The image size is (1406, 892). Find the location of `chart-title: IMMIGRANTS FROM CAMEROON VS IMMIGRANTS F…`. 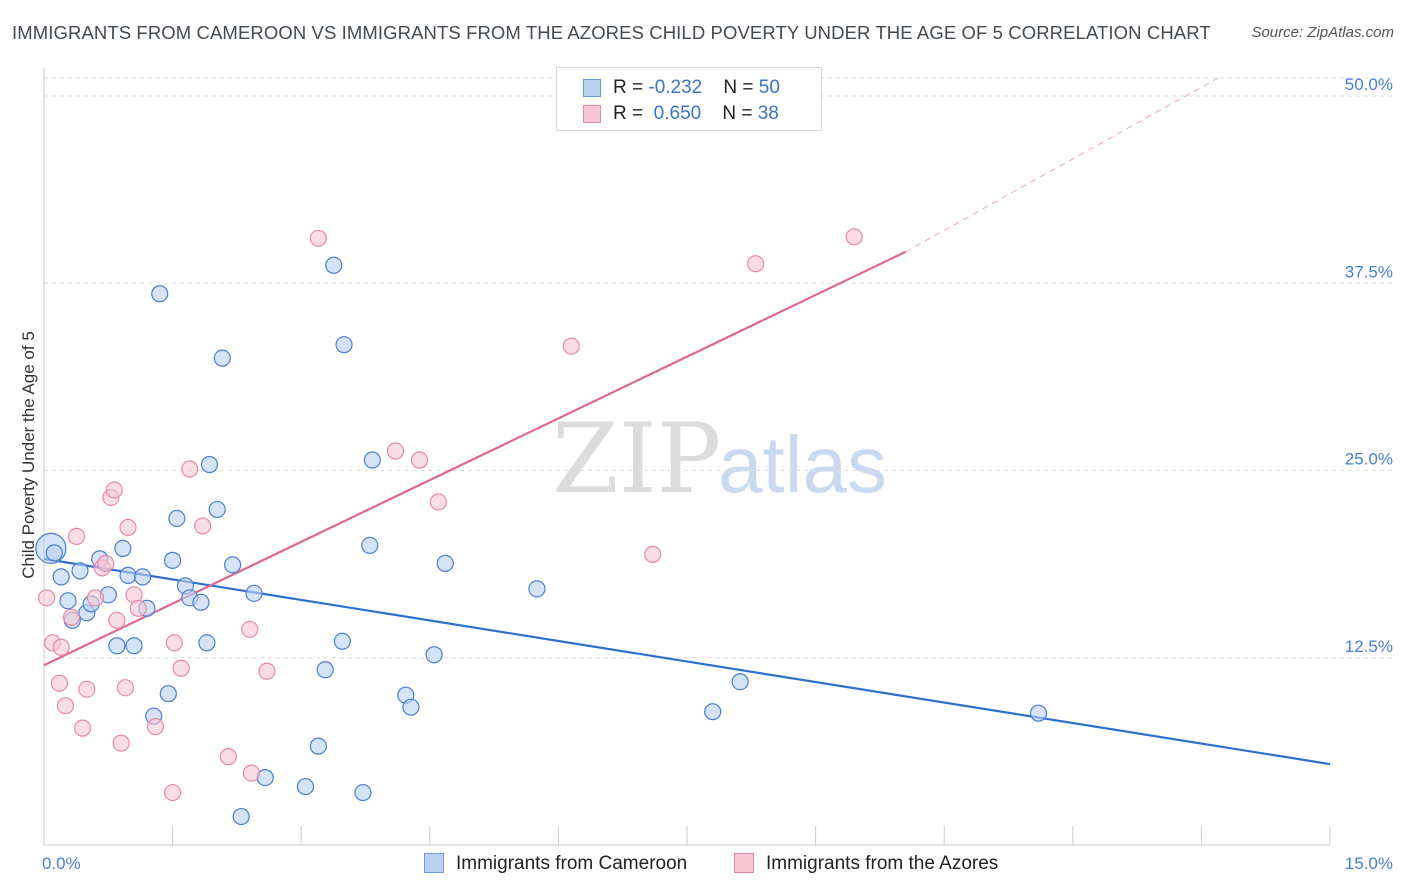

chart-title: IMMIGRANTS FROM CAMEROON VS IMMIGRANTS F… is located at coordinates (611, 32).